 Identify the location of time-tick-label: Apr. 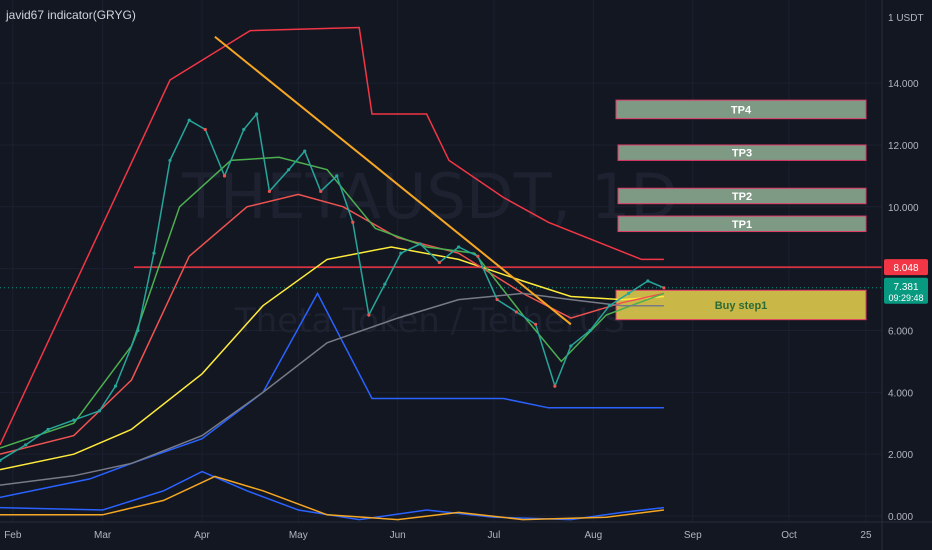
(202, 535).